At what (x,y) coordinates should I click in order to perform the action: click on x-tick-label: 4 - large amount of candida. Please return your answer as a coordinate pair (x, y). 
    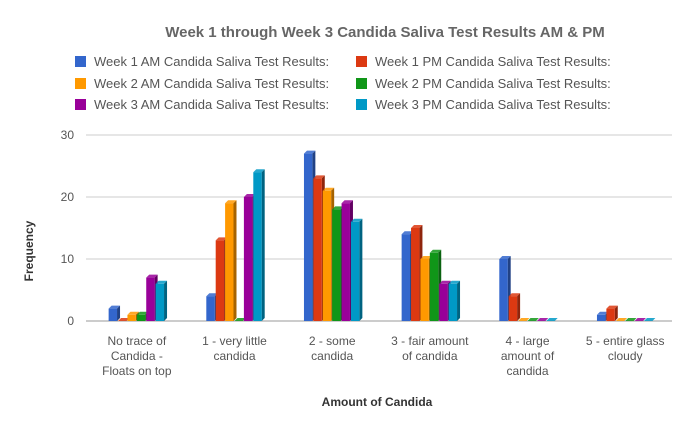
    Looking at the image, I should click on (528, 356).